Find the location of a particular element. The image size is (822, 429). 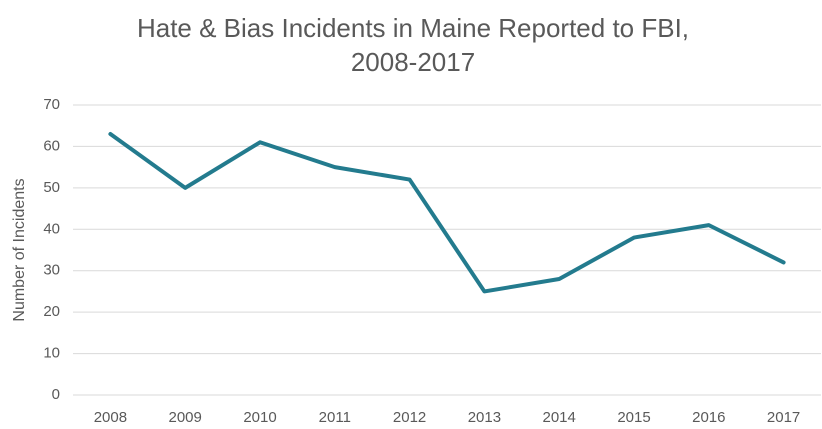

x-tick-label: 2008 is located at coordinates (110, 417).